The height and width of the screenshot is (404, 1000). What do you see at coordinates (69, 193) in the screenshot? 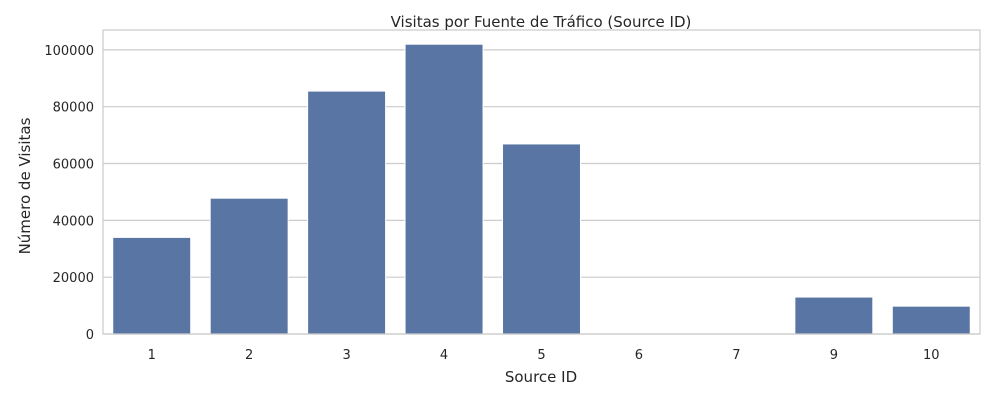
I see `y-tick-labels: 0 20000 40000 60000 80000 100000` at bounding box center [69, 193].